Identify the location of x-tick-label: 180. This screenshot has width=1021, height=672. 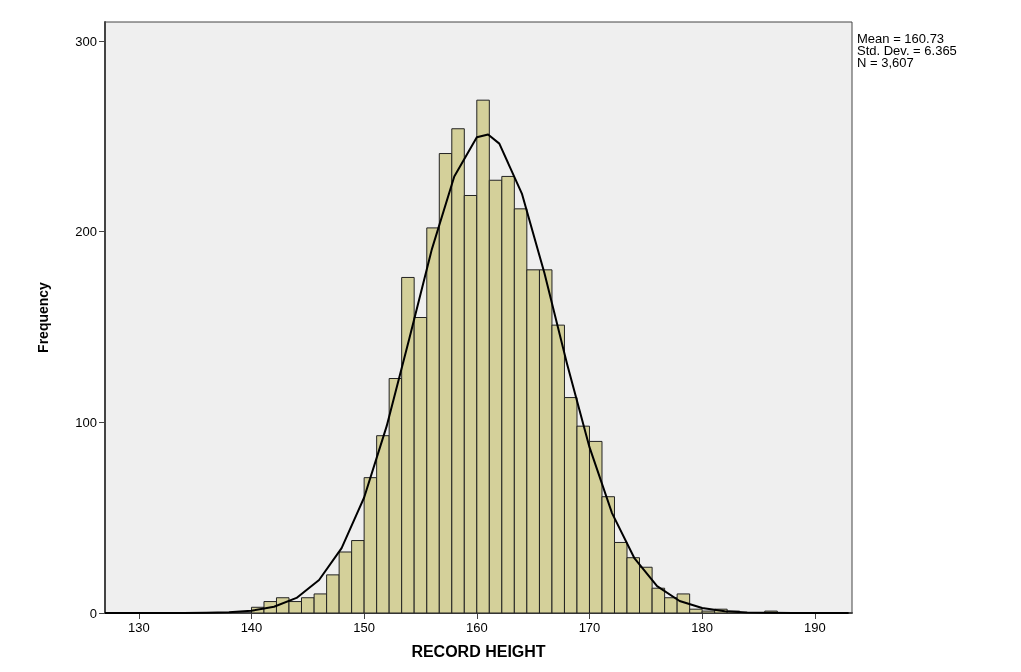
(702, 627).